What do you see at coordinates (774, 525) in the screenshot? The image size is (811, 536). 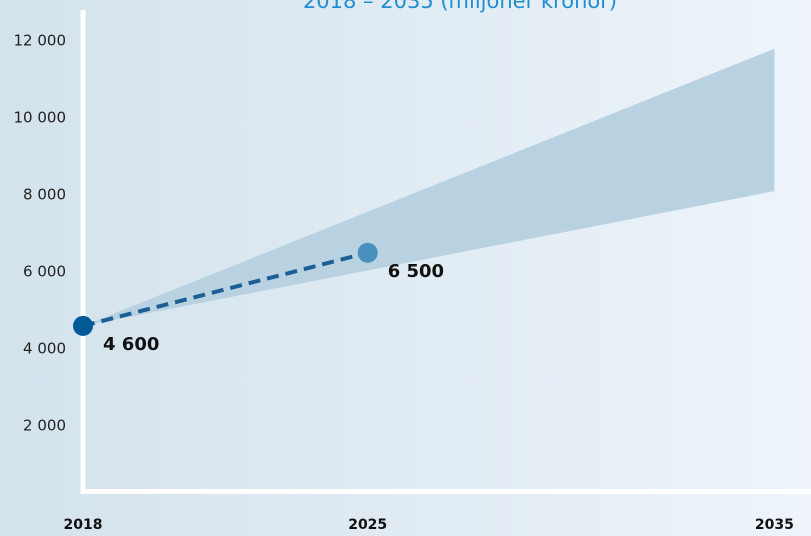 I see `x-tick-label: 2035` at bounding box center [774, 525].